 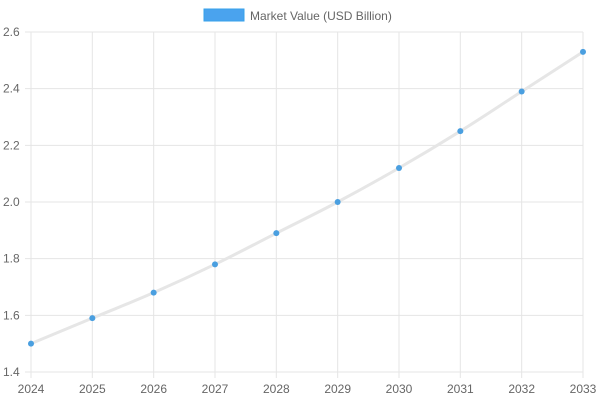 What do you see at coordinates (11, 372) in the screenshot?
I see `y-tick-label: 1.4` at bounding box center [11, 372].